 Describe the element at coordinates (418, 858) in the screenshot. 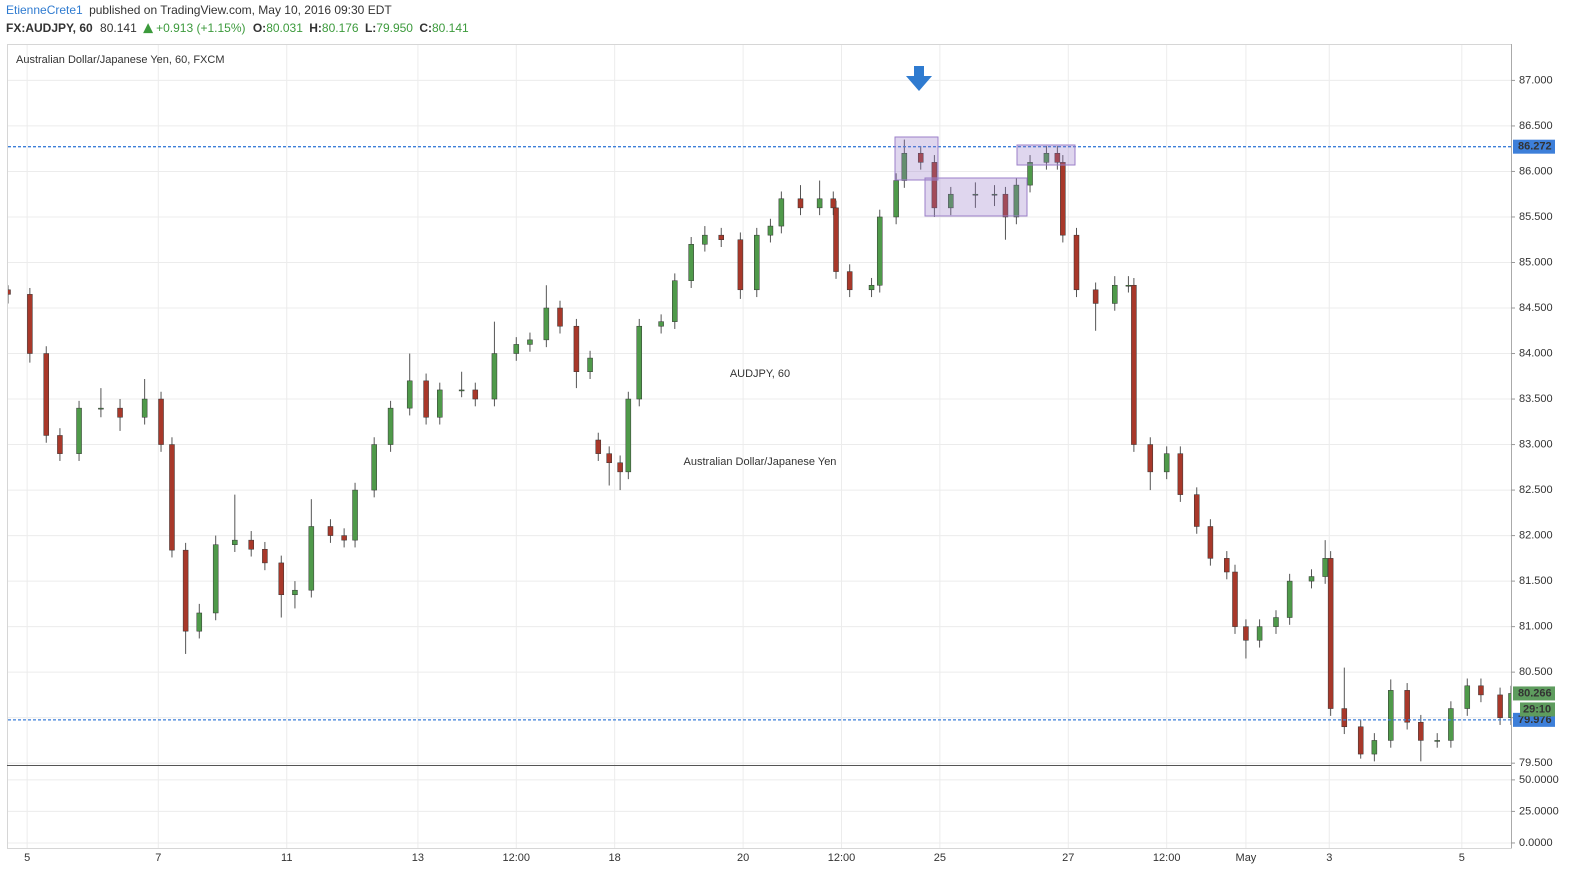

I see `x-tick-label: 13` at that location.